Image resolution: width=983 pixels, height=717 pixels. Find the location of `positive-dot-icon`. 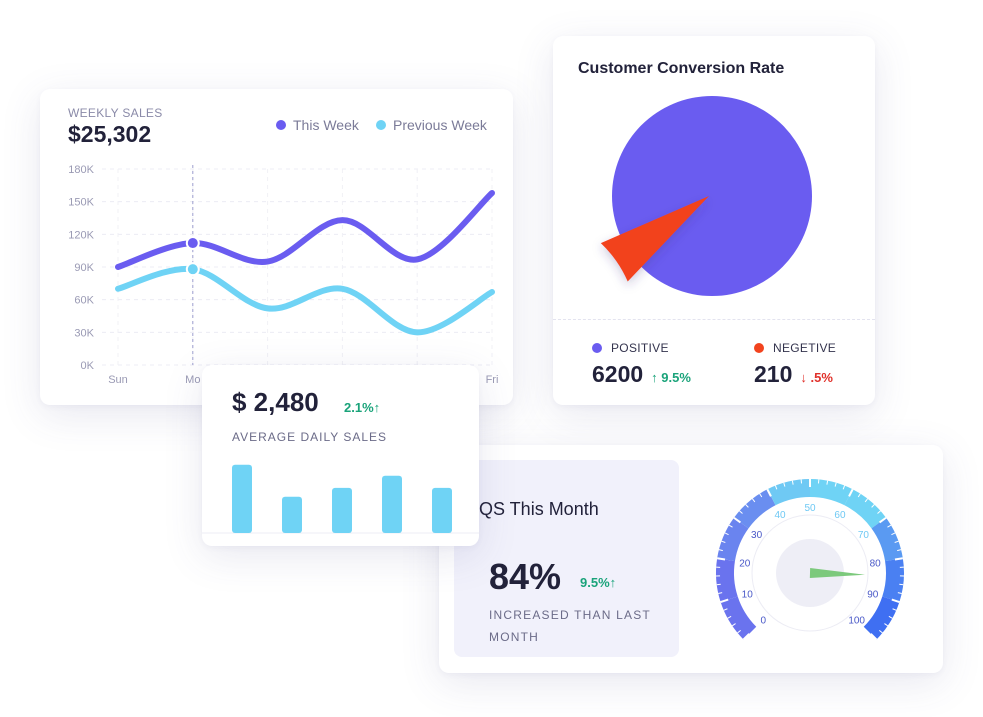

positive-dot-icon is located at coordinates (597, 348).